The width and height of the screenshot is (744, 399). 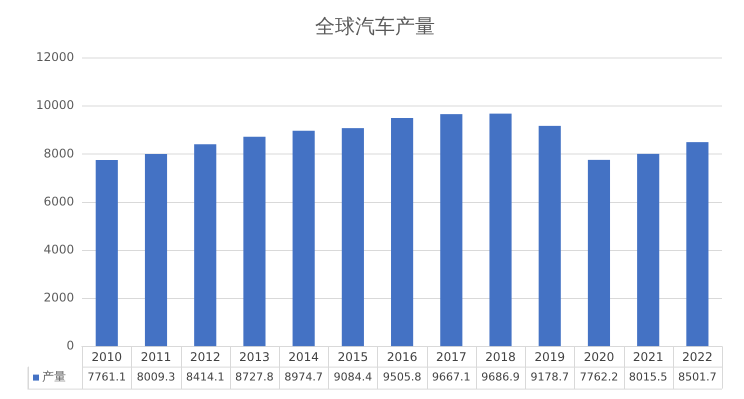 What do you see at coordinates (70, 345) in the screenshot?
I see `y-tick-label: 0` at bounding box center [70, 345].